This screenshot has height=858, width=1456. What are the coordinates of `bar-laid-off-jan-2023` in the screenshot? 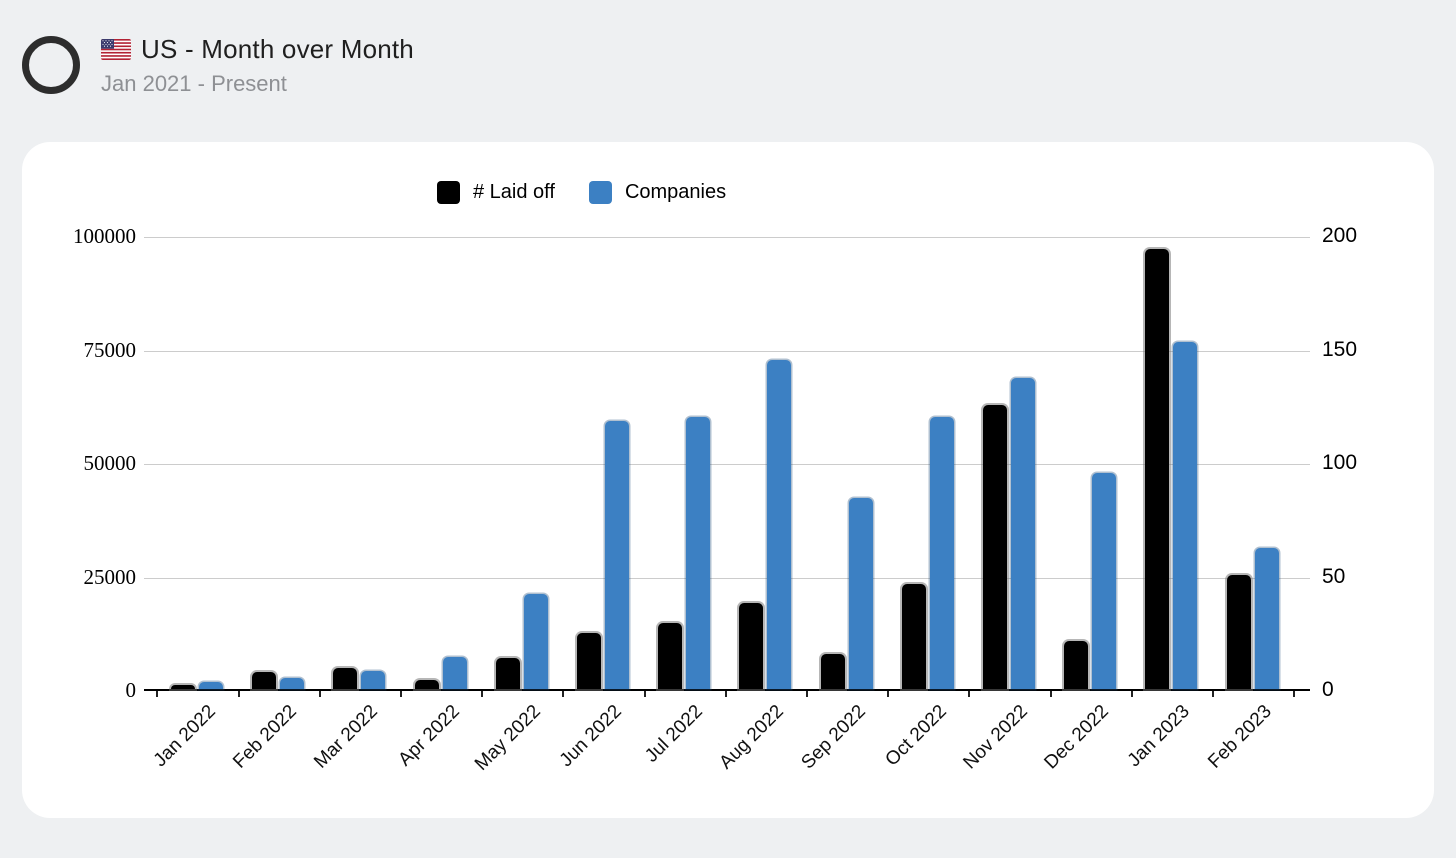 It's located at (1157, 469).